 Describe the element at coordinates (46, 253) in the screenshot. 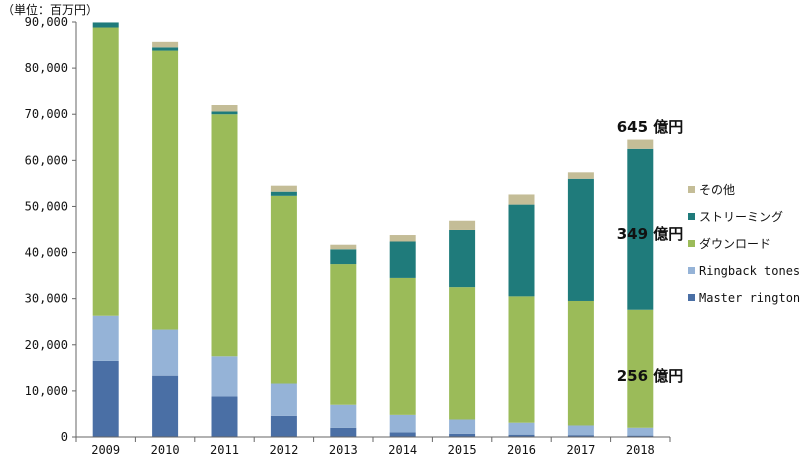

I see `y-tick-label: 40,000` at that location.